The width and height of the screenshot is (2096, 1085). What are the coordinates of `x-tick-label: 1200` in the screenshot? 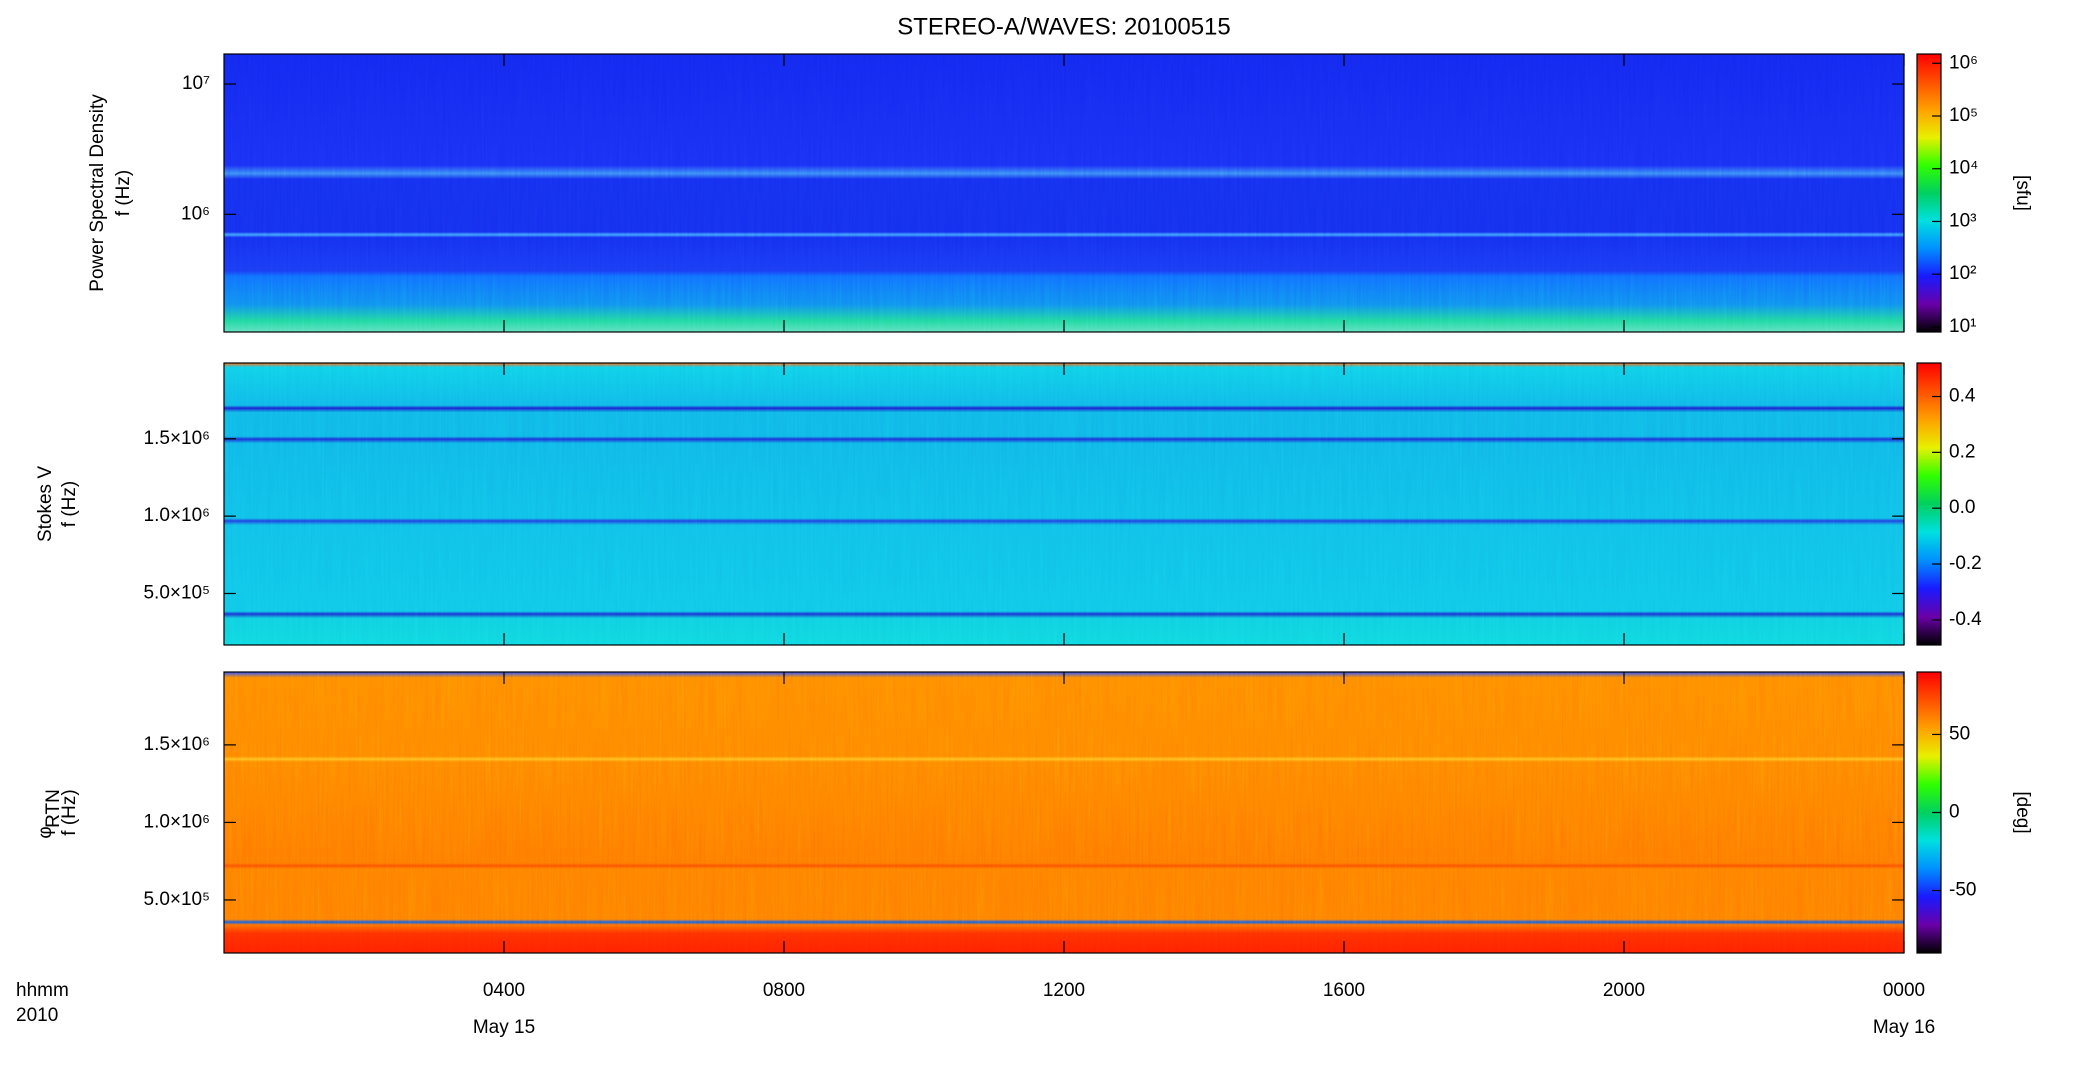 It's located at (1064, 990).